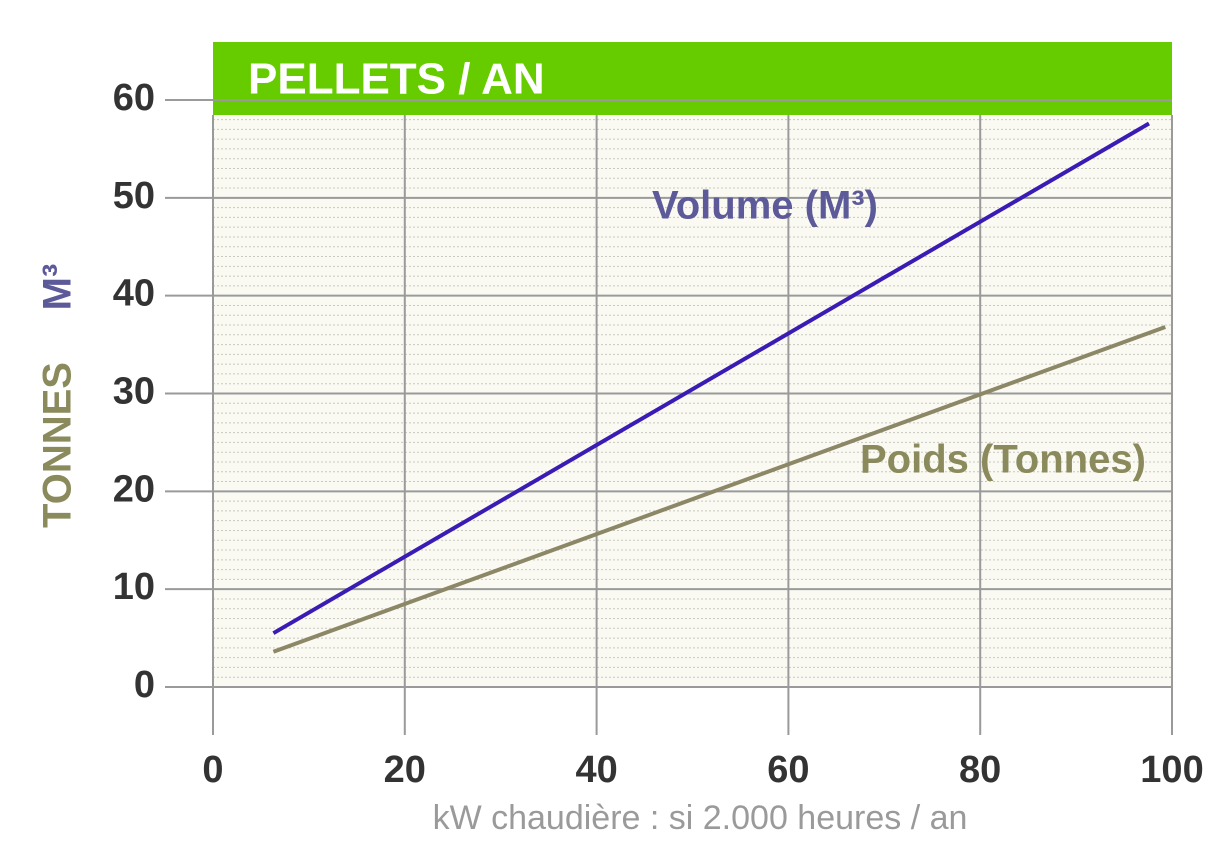 The image size is (1223, 857). What do you see at coordinates (212, 770) in the screenshot?
I see `x-tick-label: 0` at bounding box center [212, 770].